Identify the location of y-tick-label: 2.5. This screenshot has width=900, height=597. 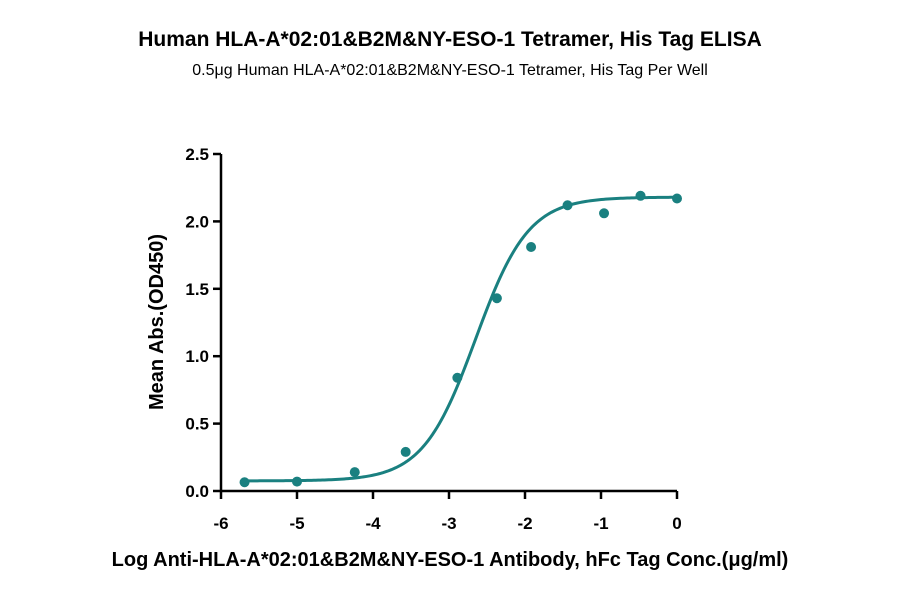
(197, 154).